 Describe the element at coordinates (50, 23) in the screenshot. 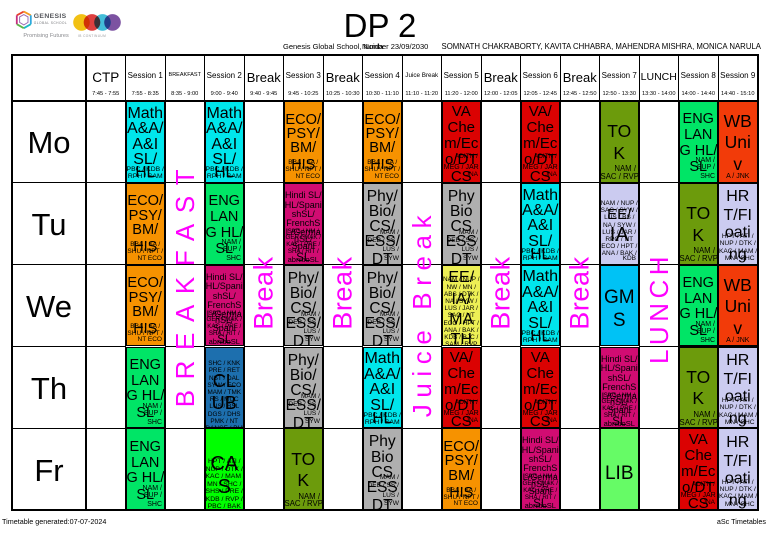

I see `svg-text: GLOBAL SCHOOL` at that location.